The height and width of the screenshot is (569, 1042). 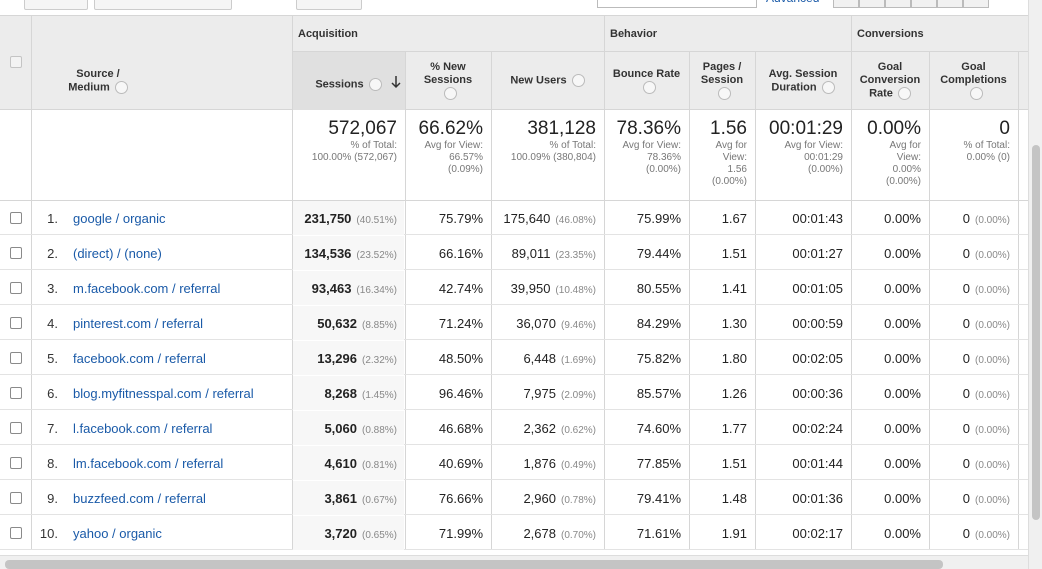 I want to click on cell-value: 1.80, so click(x=734, y=358).